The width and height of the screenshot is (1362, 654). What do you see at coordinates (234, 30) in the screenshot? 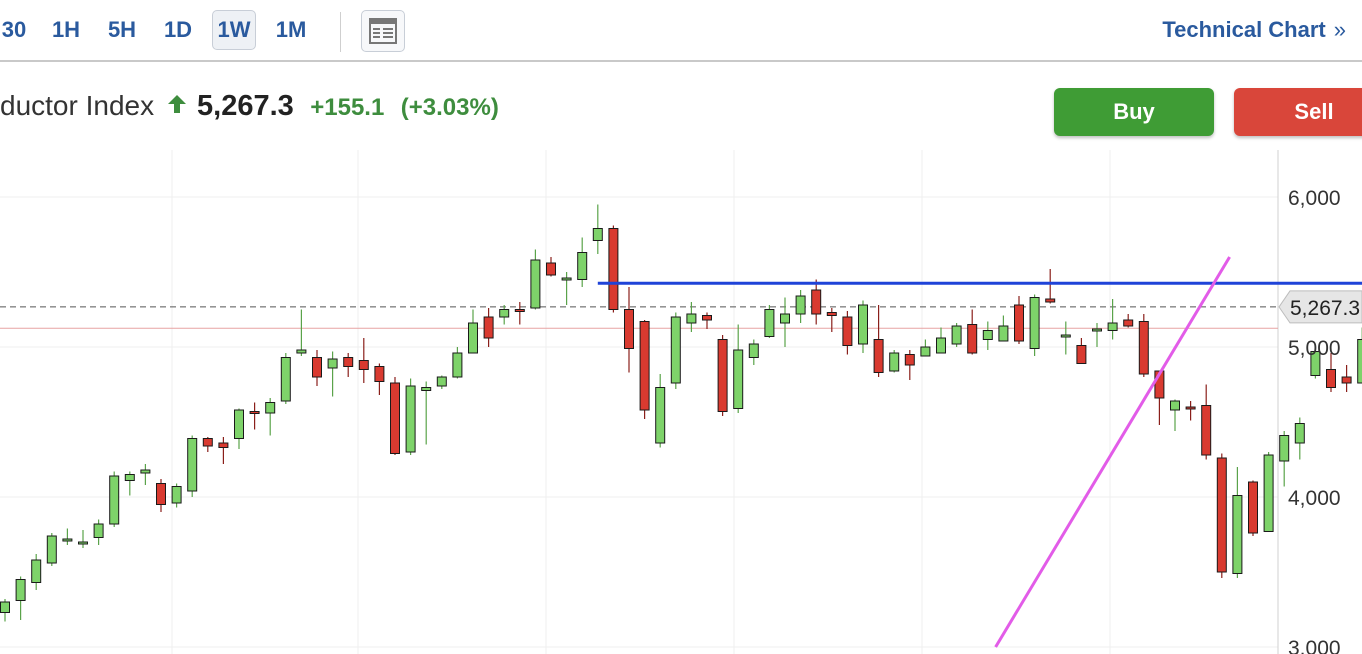
I see `timeframe-1w: 1W` at bounding box center [234, 30].